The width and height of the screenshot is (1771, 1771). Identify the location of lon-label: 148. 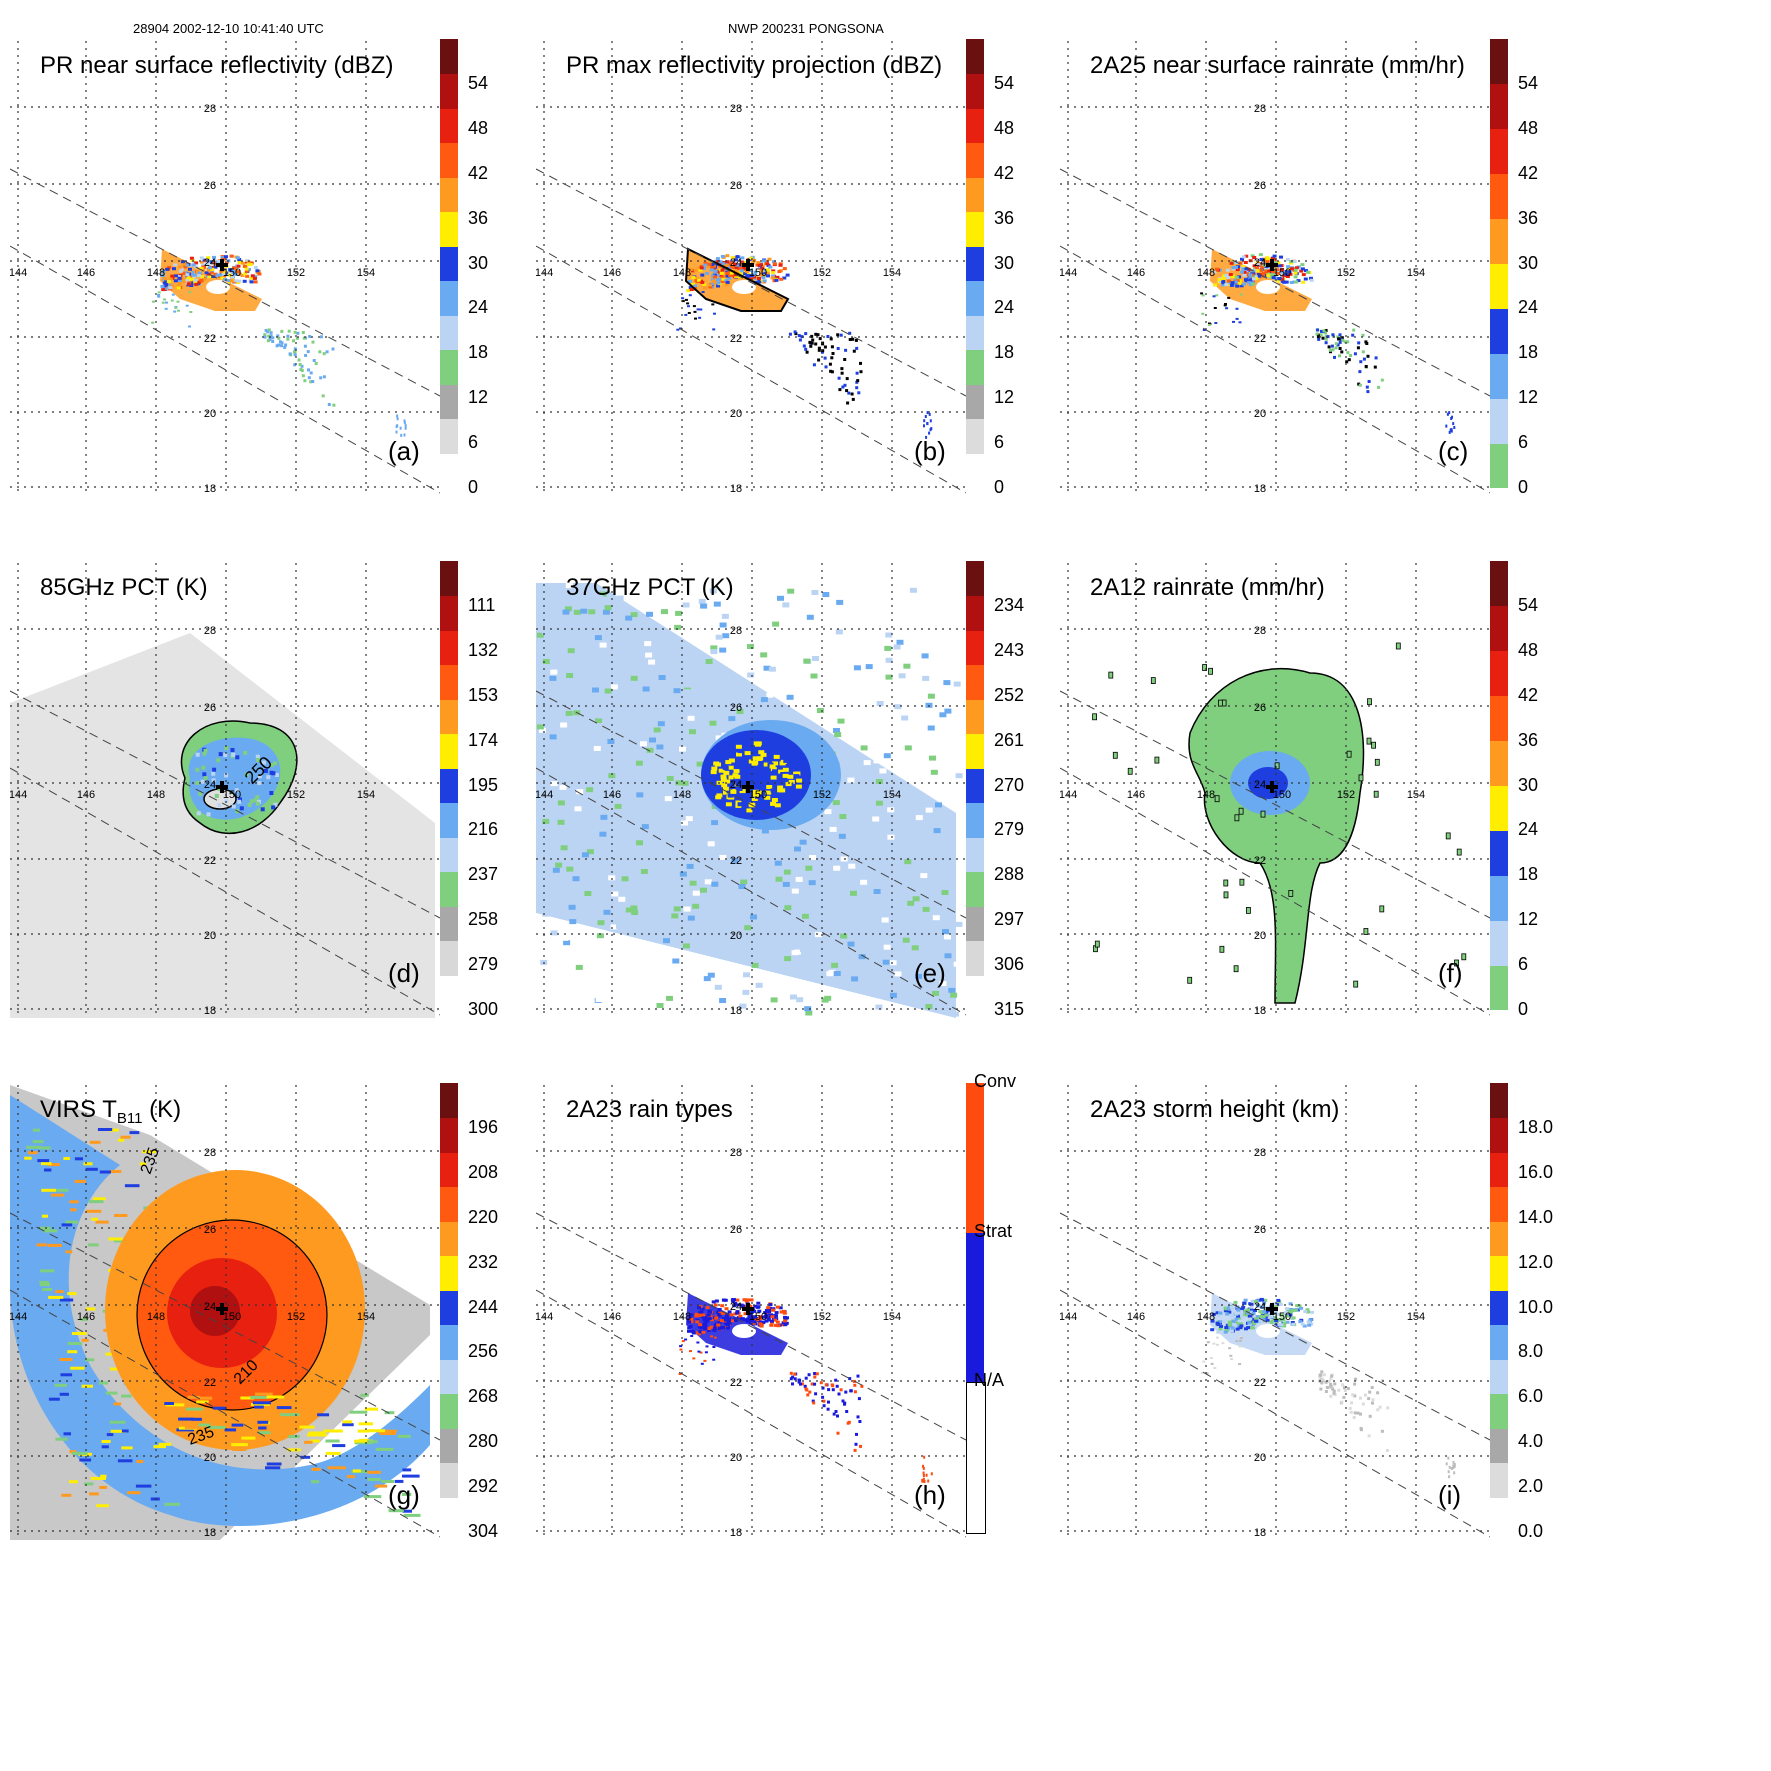
(682, 795).